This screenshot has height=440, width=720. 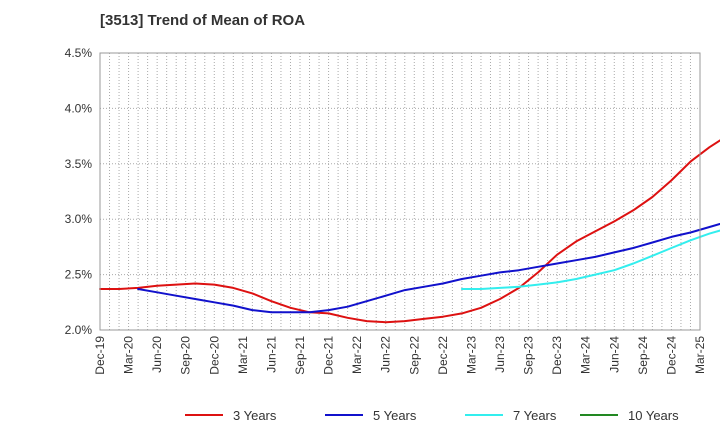 What do you see at coordinates (255, 415) in the screenshot?
I see `legend-label: 3 Years` at bounding box center [255, 415].